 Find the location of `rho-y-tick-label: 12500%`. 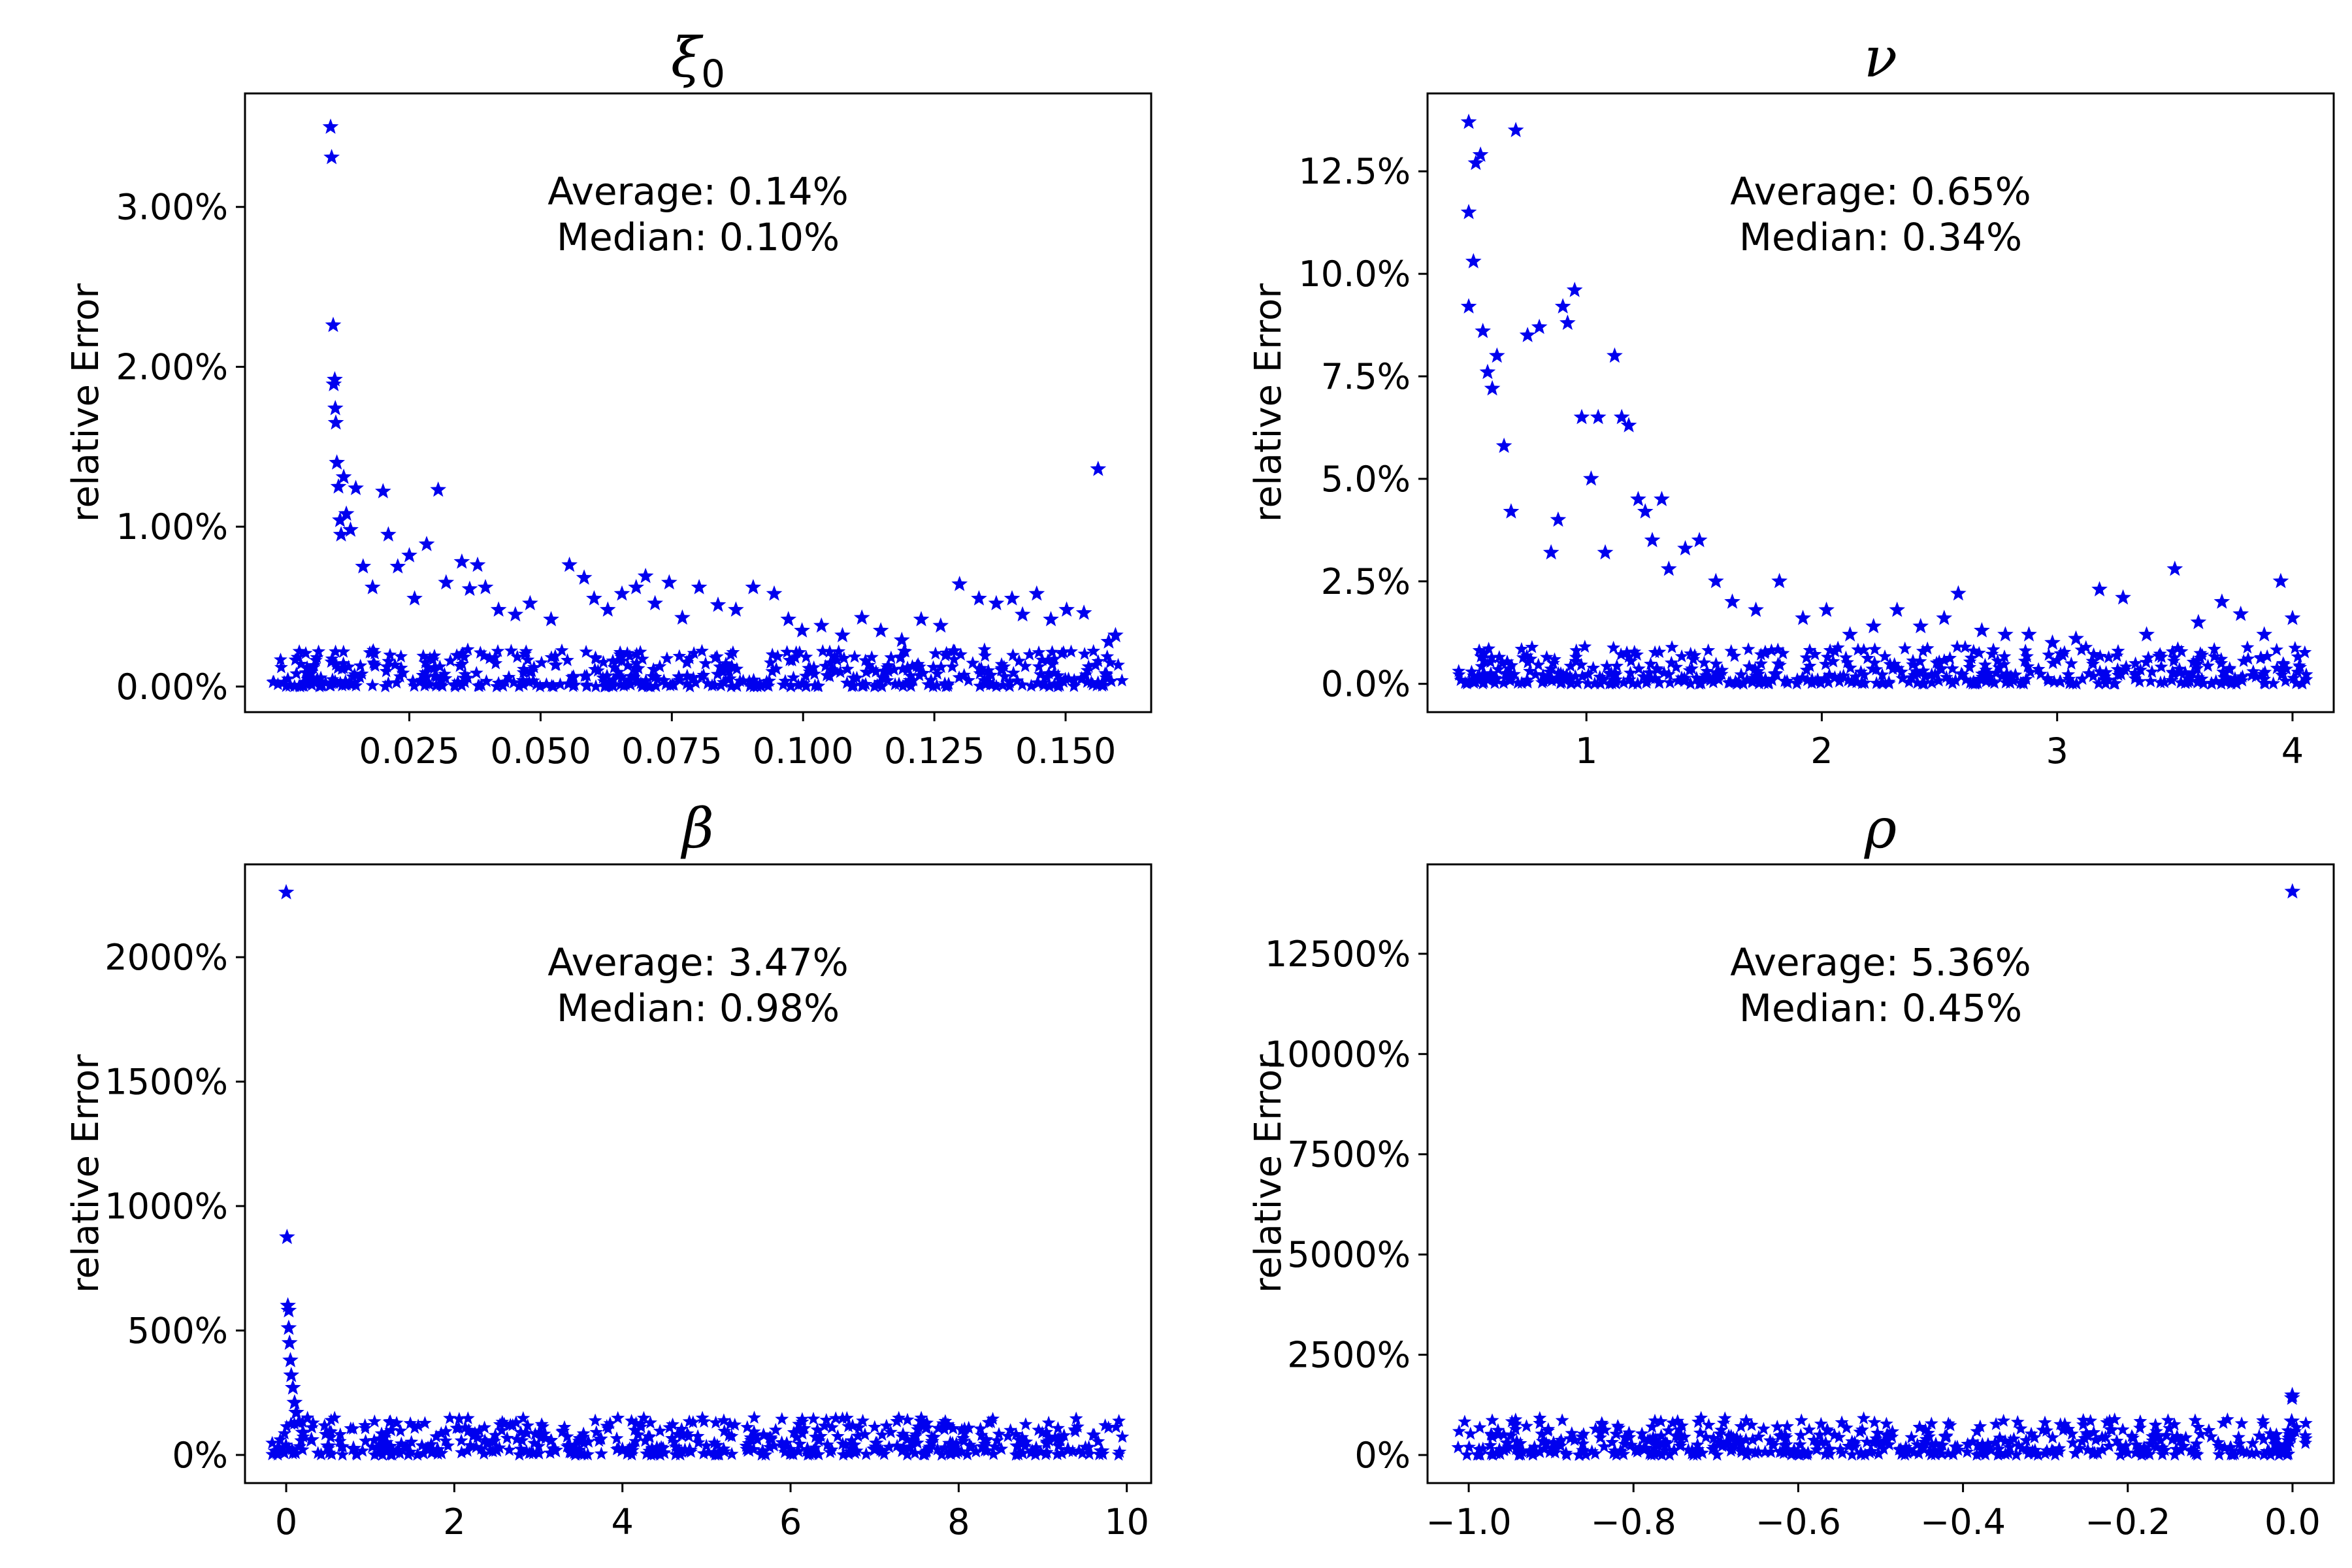

rho-y-tick-label: 12500% is located at coordinates (1338, 954).